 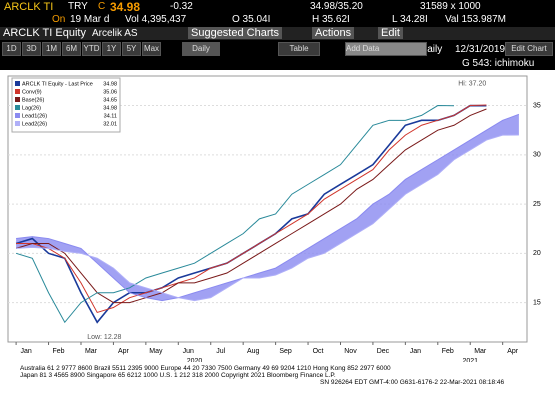 I want to click on range-button: 6M, so click(x=71, y=49).